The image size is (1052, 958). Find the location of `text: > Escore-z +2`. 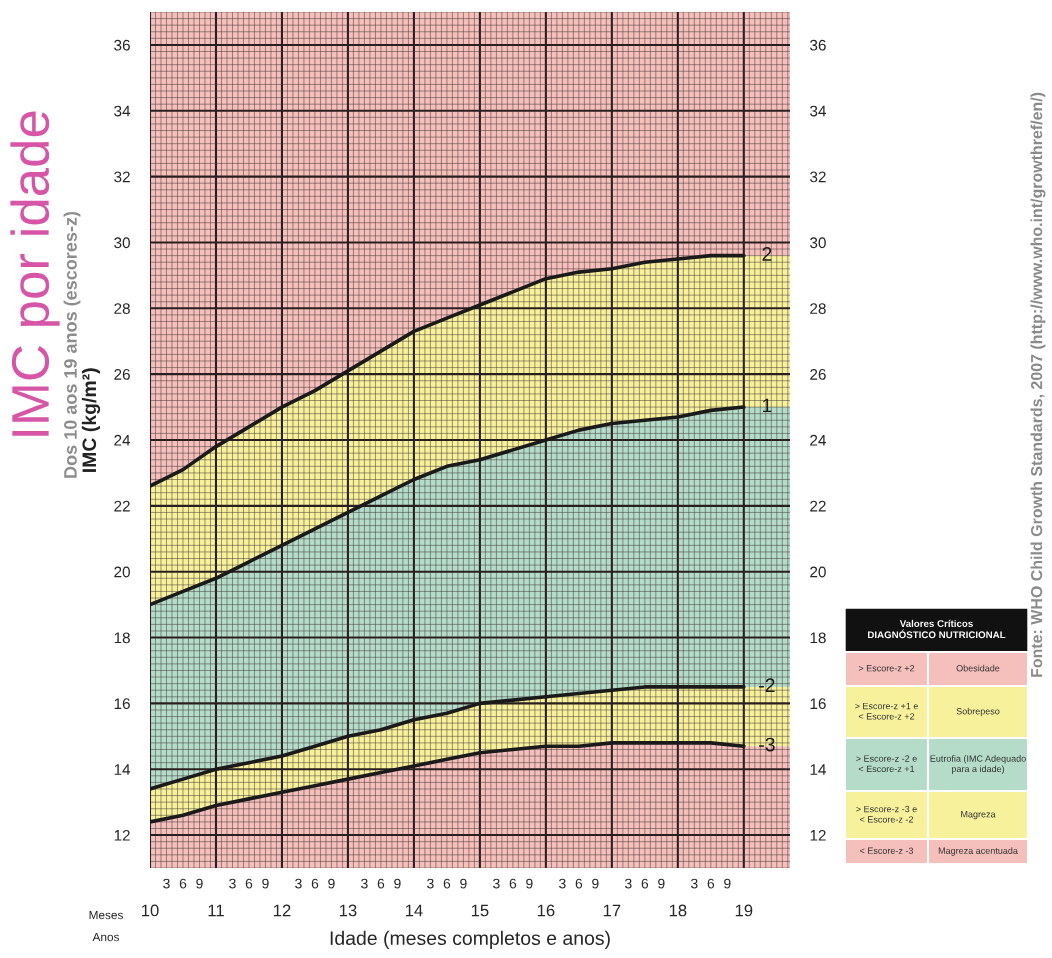

text: > Escore-z +2 is located at coordinates (886, 668).